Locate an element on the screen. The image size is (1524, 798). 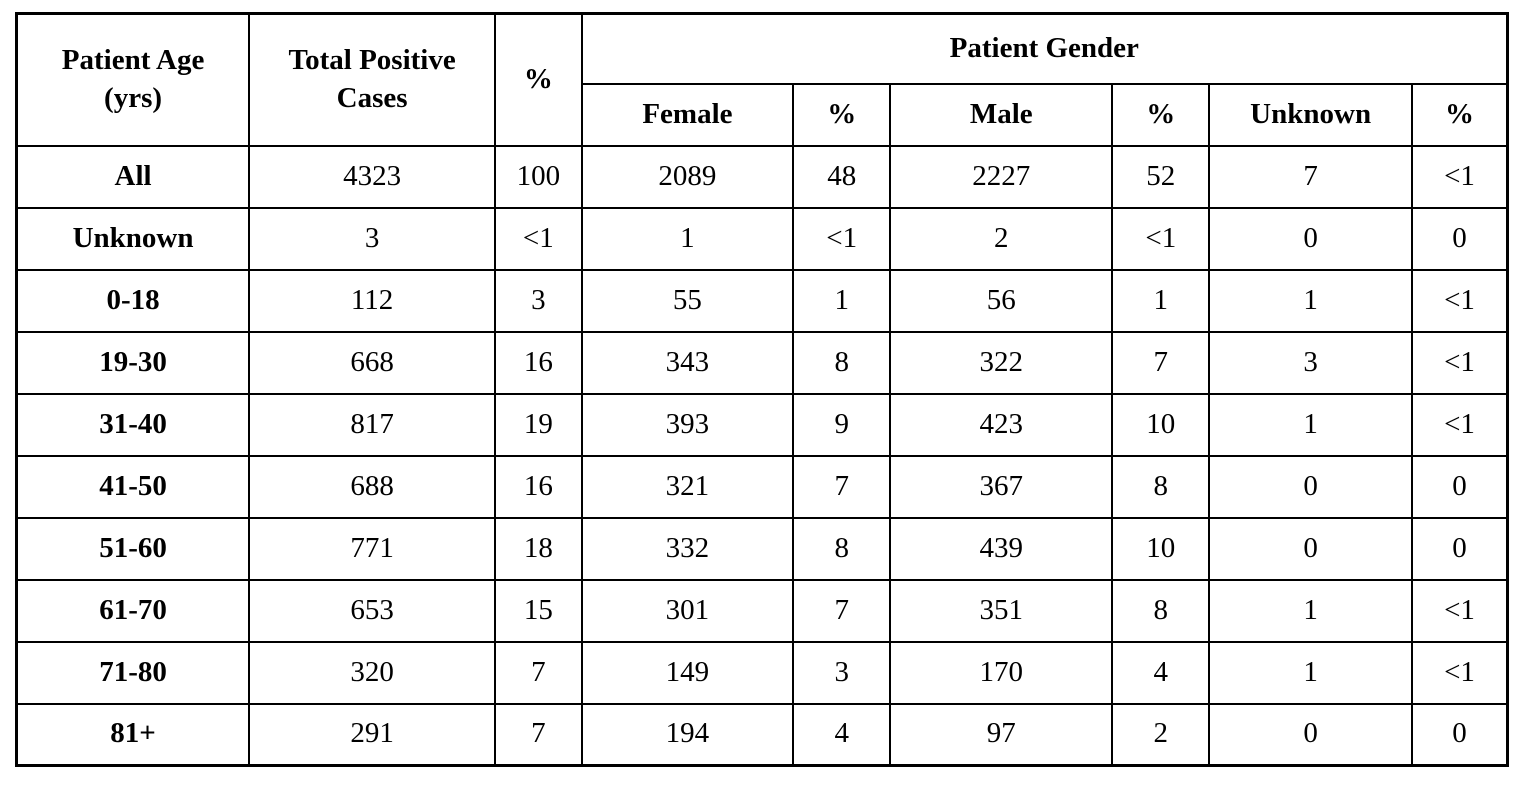
total-pct-cell: 19 is located at coordinates (538, 424).